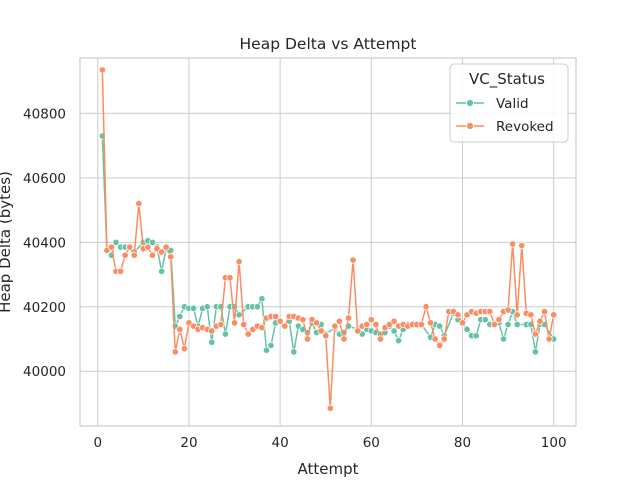 The height and width of the screenshot is (480, 640). Describe the element at coordinates (507, 79) in the screenshot. I see `legend-title: VC_Status` at that location.